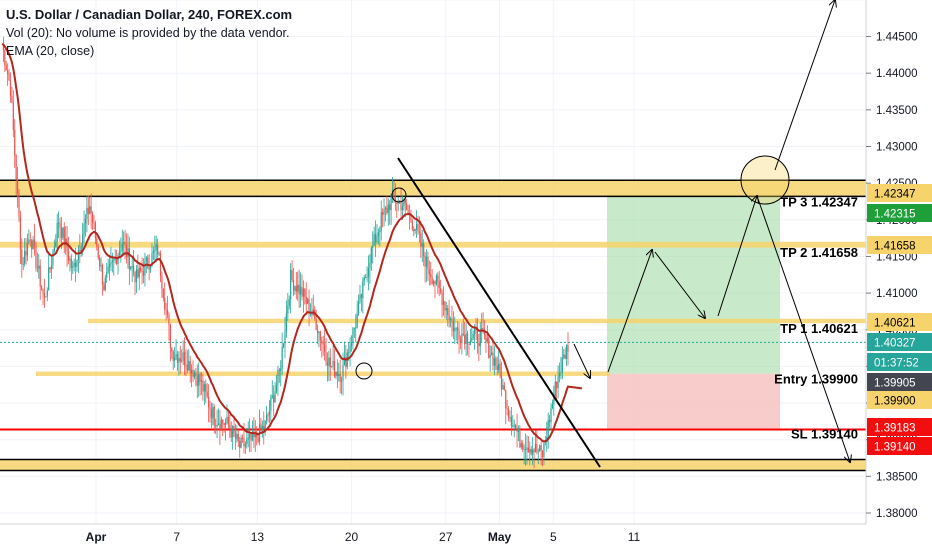  I want to click on price-badge-label: 1.42315, so click(895, 215).